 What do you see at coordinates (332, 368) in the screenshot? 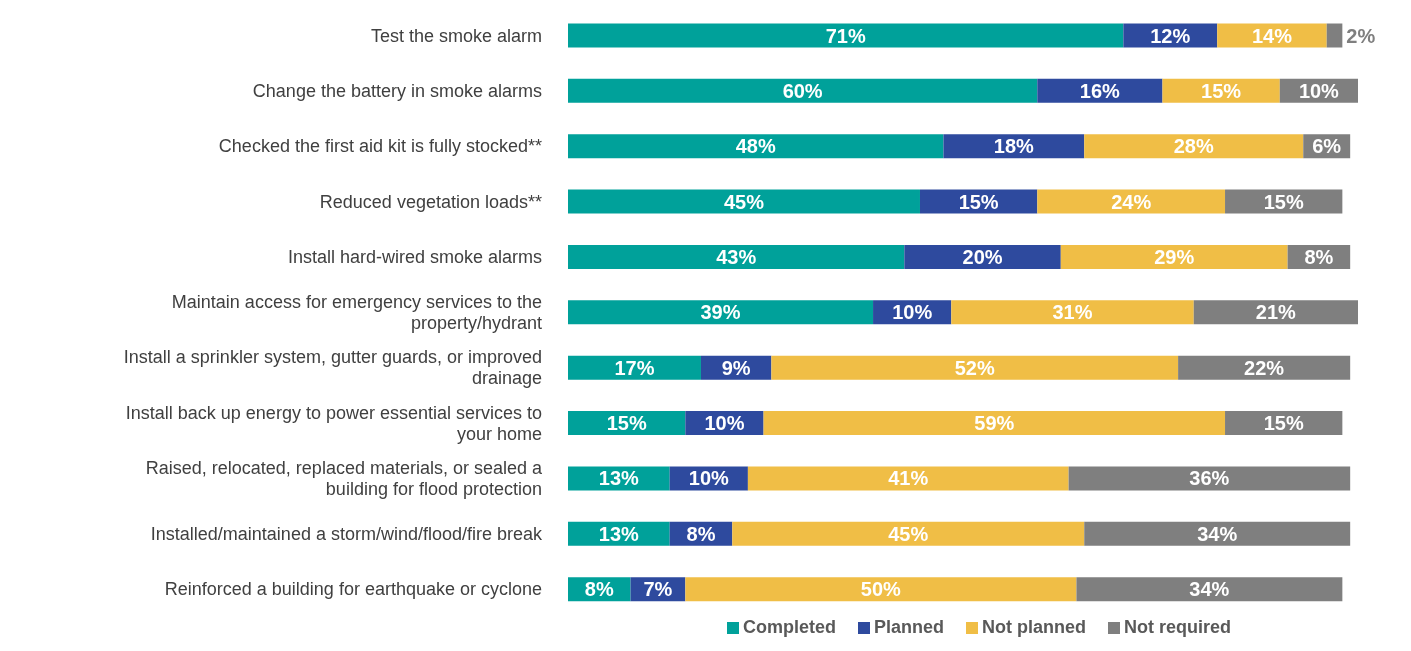
I see `y-tick-label: Install a sprinkler system, gutter guards, or improved drainage` at bounding box center [332, 368].